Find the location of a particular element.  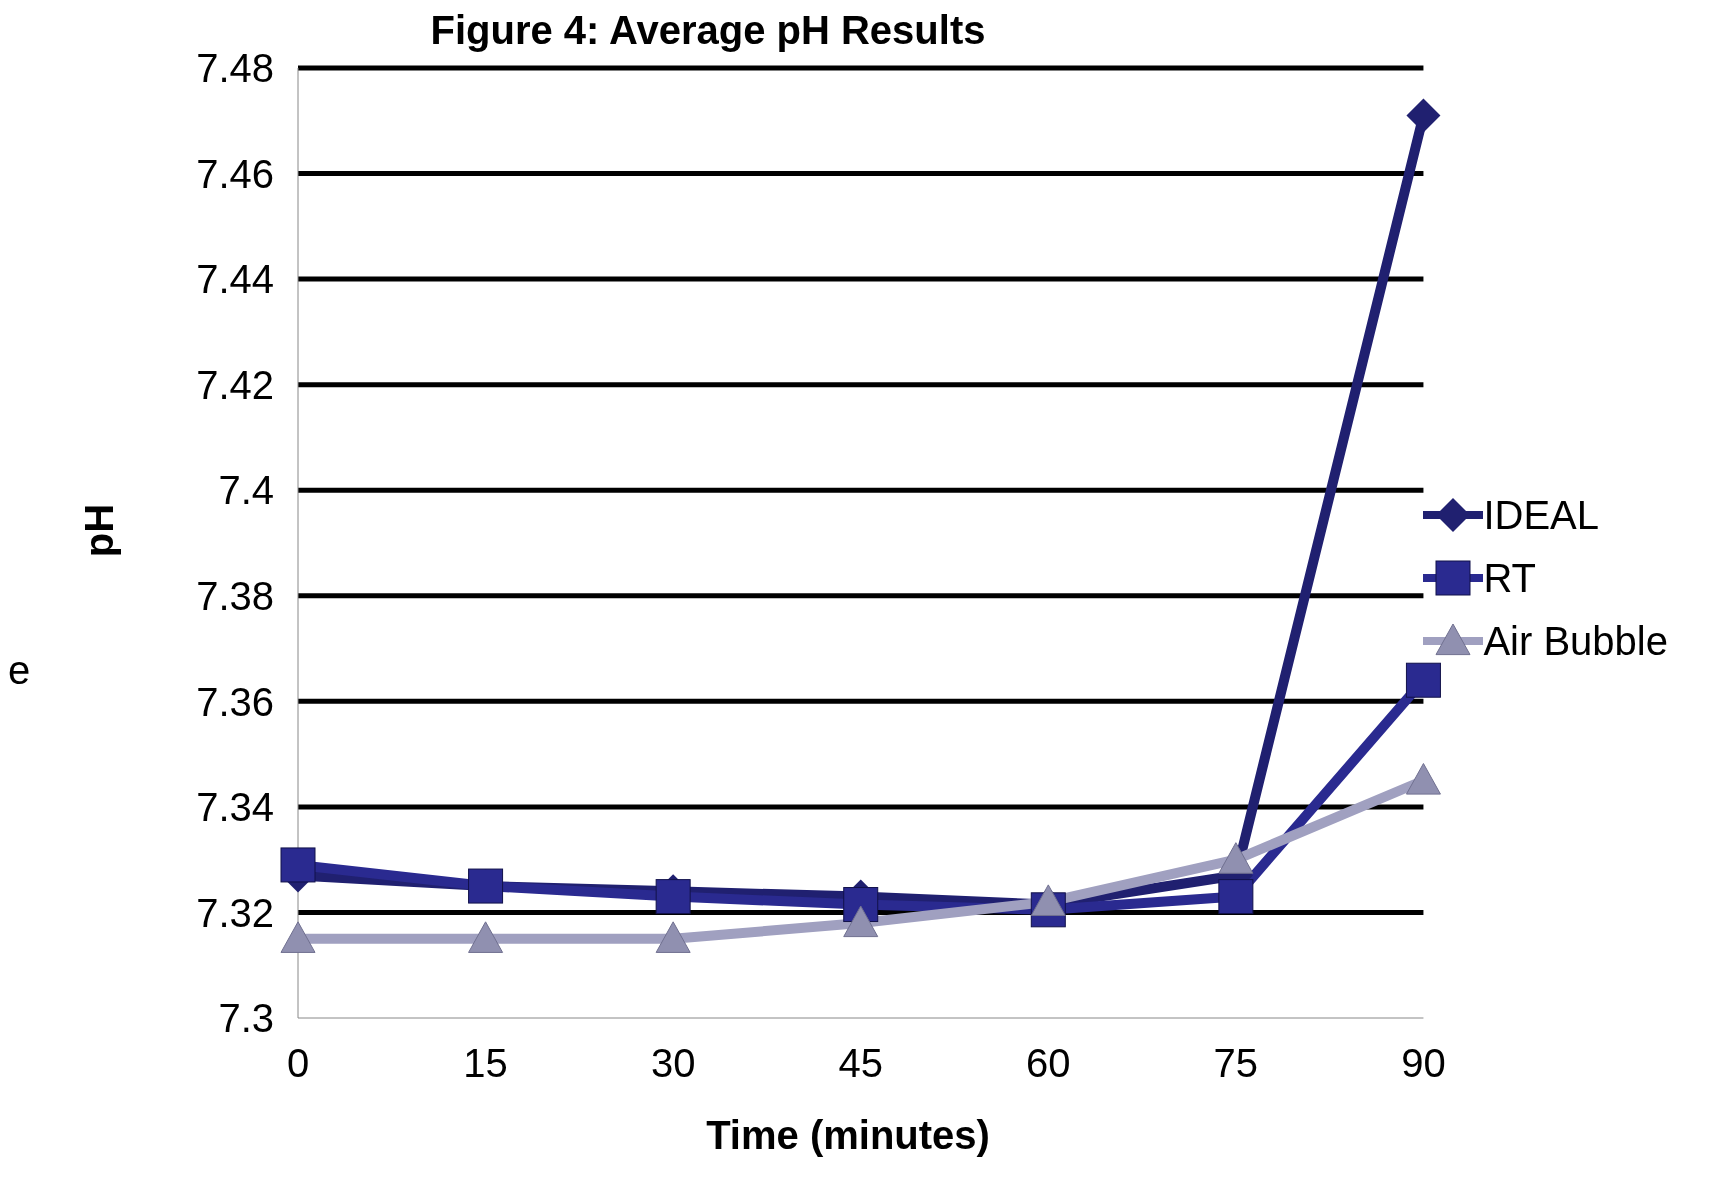

y-tick-label: 7.3 is located at coordinates (246, 1018).